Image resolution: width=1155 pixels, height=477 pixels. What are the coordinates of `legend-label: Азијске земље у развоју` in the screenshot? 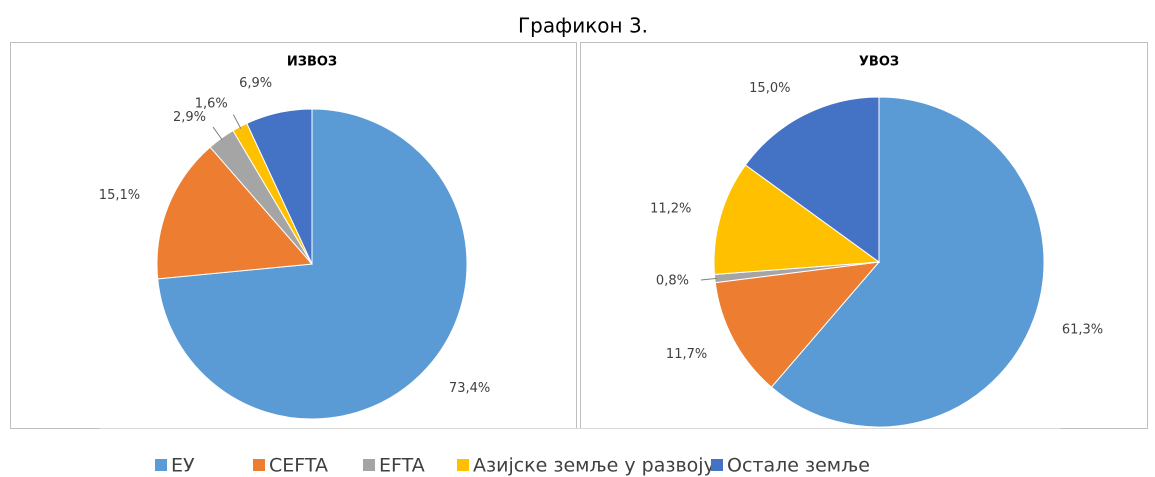 It's located at (594, 466).